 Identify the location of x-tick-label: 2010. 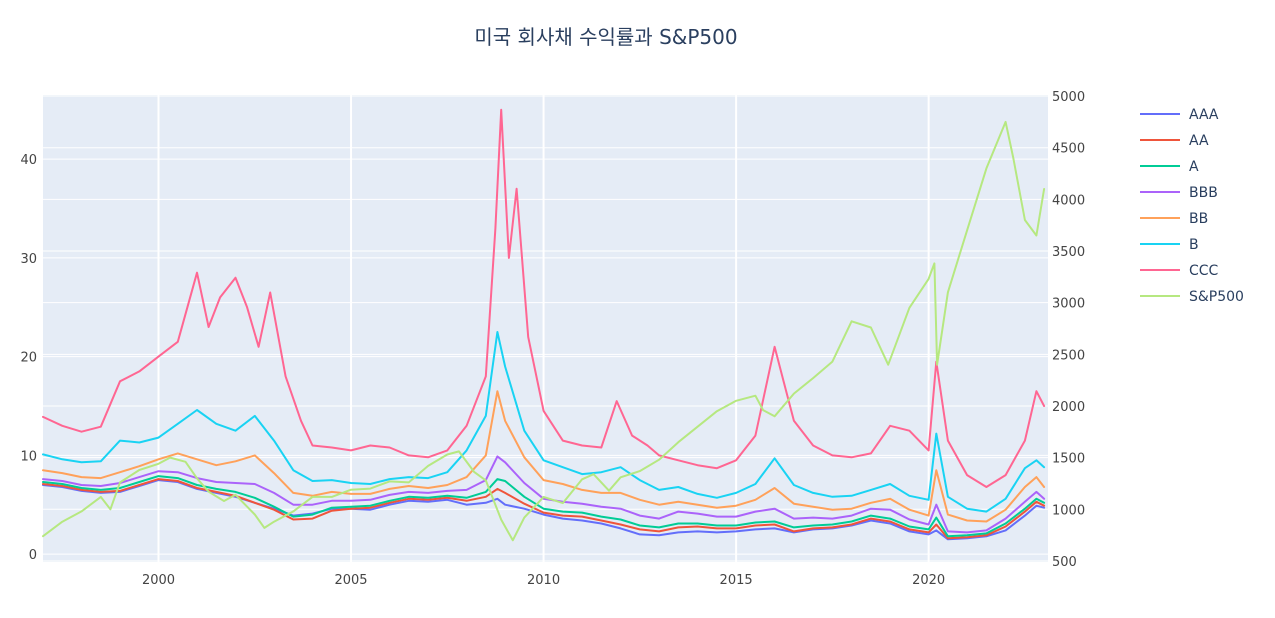
(543, 580).